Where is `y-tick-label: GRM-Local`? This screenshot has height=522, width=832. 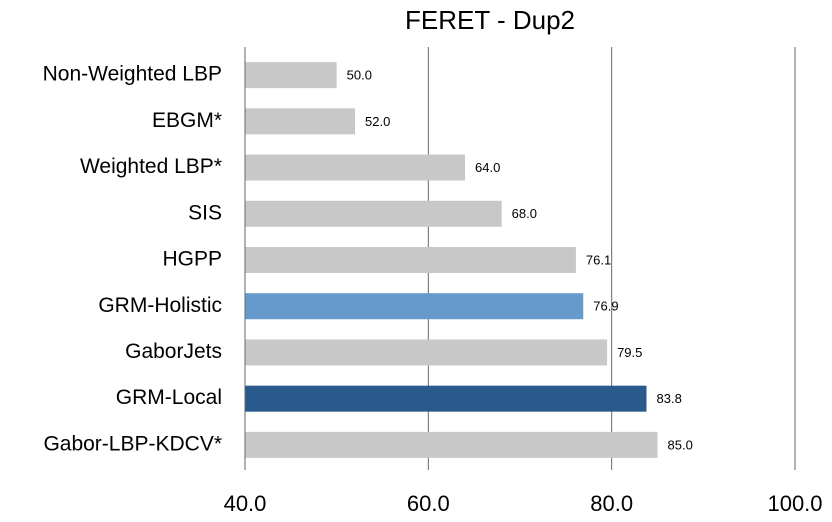
y-tick-label: GRM-Local is located at coordinates (169, 397).